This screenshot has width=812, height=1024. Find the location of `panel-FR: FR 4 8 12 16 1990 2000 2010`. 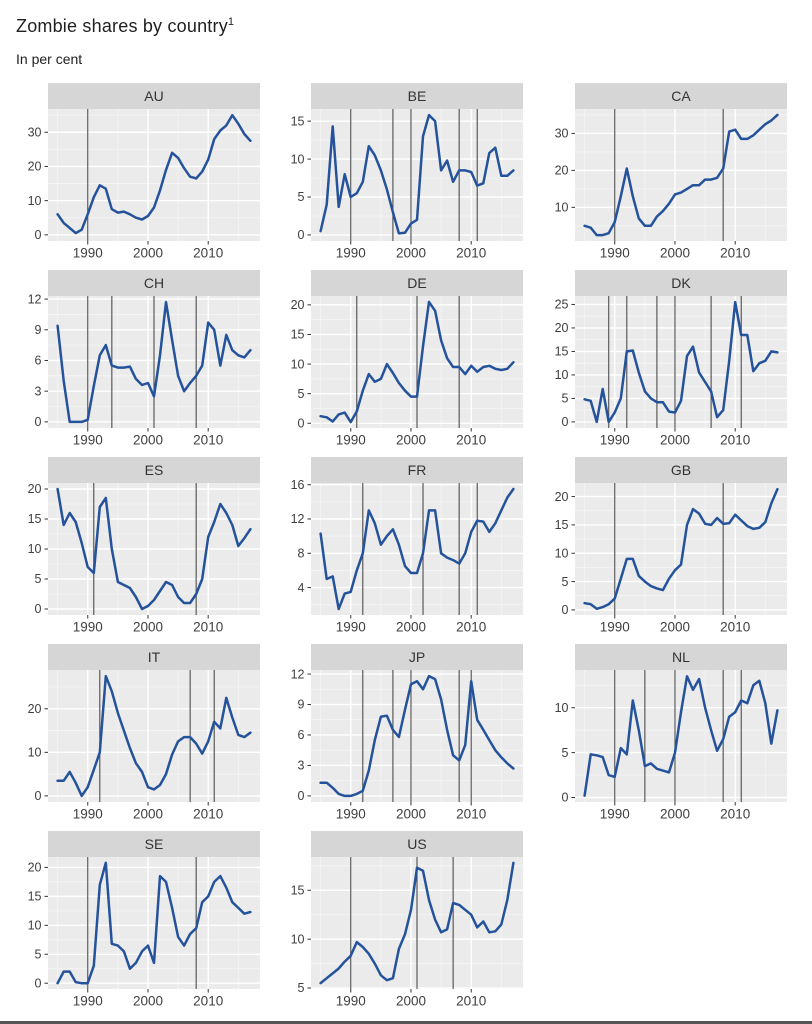

panel-FR: FR 4 8 12 16 1990 2000 2010 is located at coordinates (407, 546).